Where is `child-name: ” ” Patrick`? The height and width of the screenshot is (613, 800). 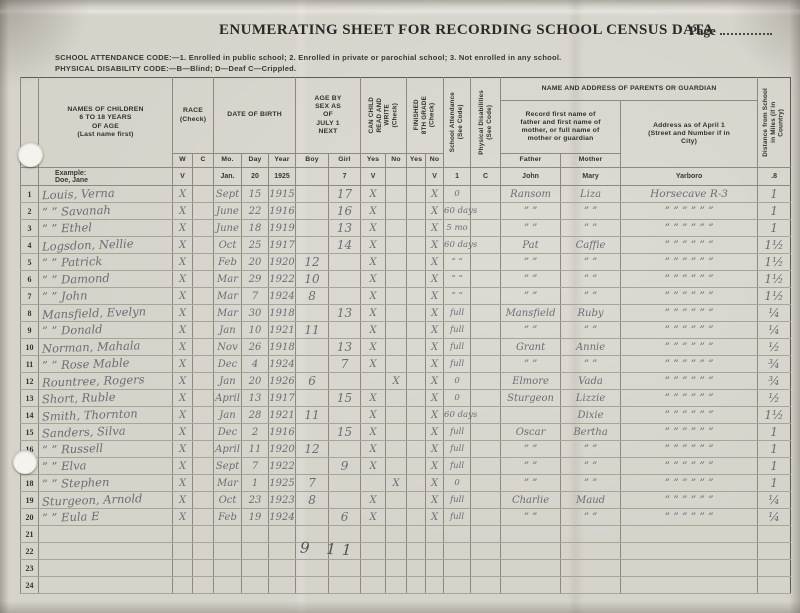 child-name: ” ” Patrick is located at coordinates (105, 262).